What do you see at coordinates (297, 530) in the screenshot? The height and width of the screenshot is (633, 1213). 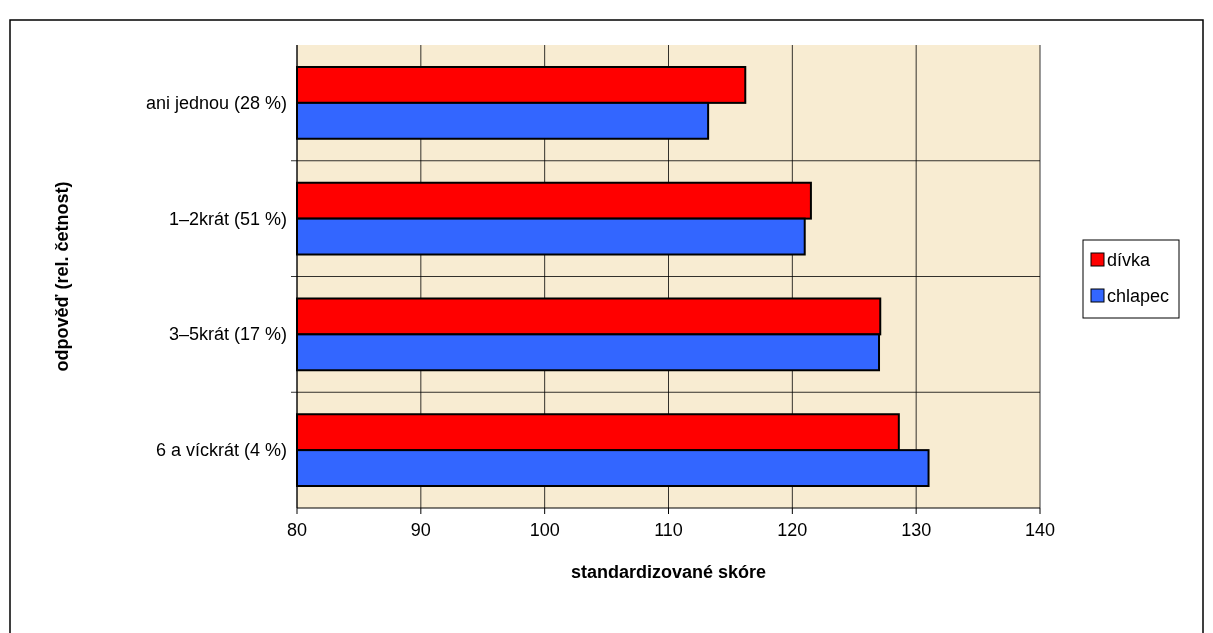 I see `x-tick-label: 80` at bounding box center [297, 530].